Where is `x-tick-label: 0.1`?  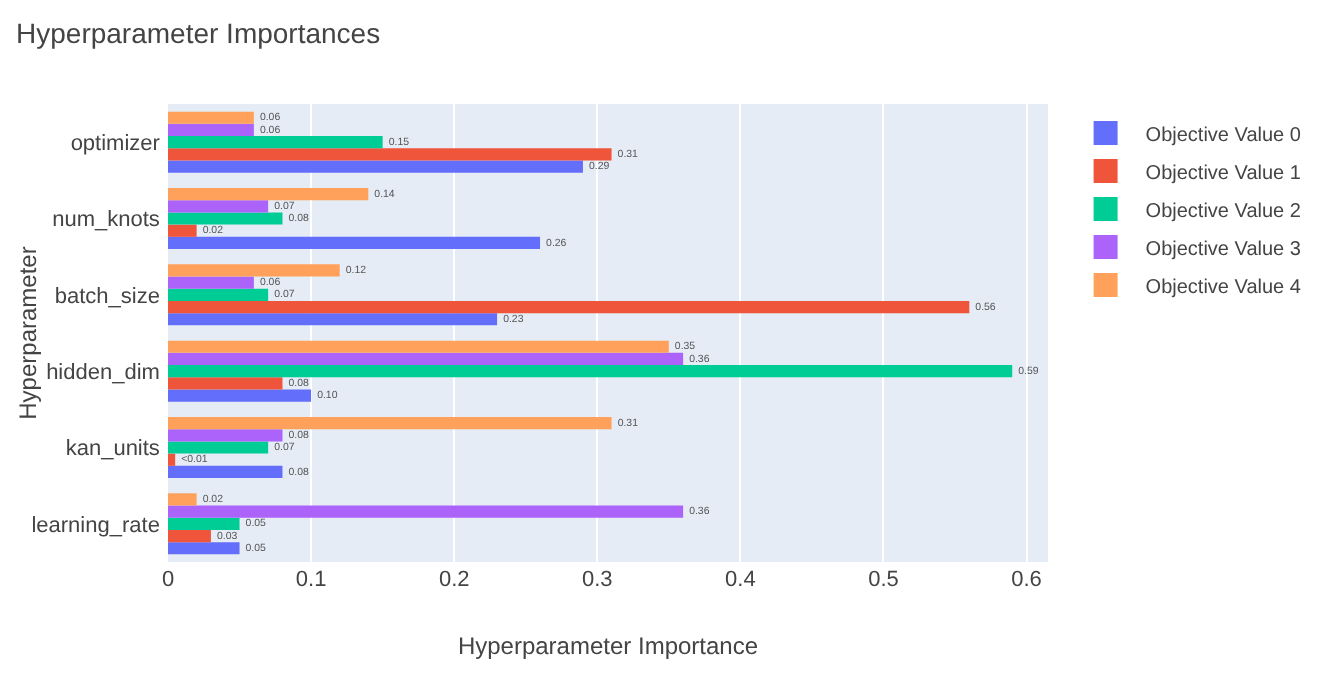
x-tick-label: 0.1 is located at coordinates (311, 580).